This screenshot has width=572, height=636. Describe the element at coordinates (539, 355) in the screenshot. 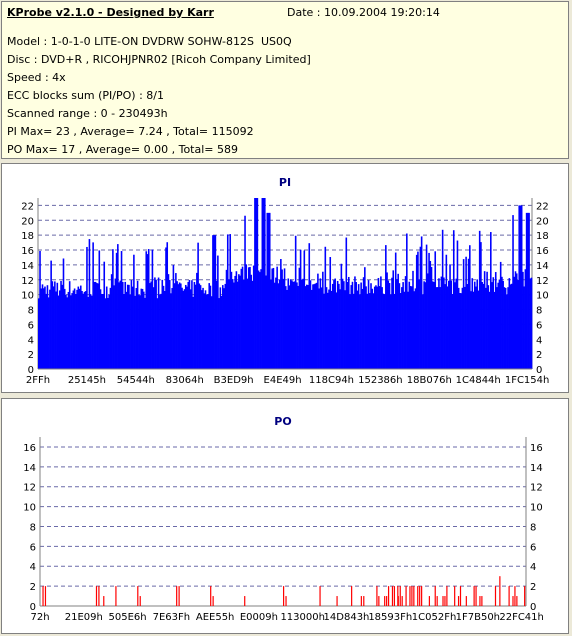

I see `y-tick-label-right: 2` at that location.